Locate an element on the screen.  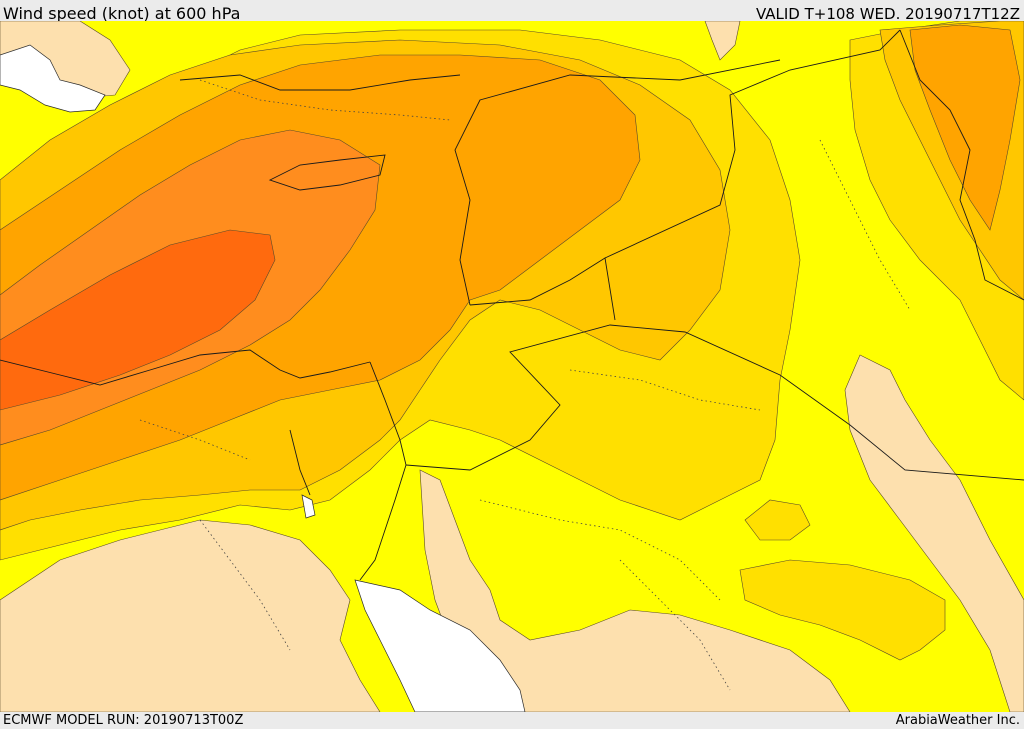
band-2-south is located at coordinates (842, 610).